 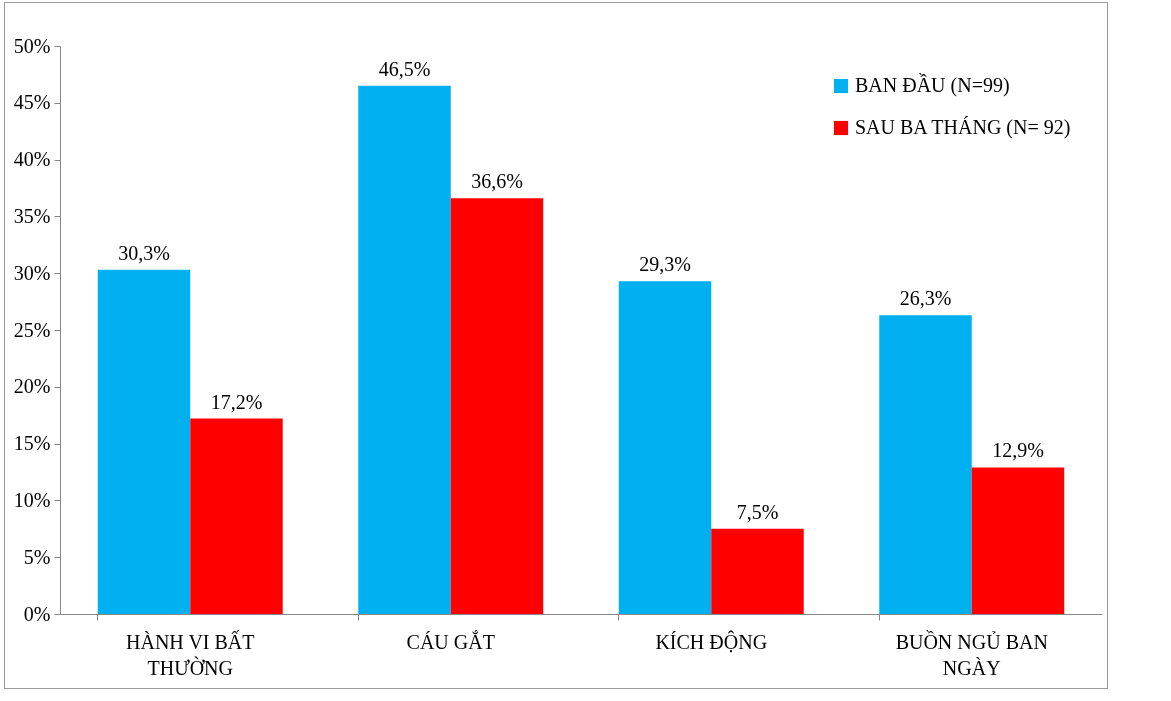 What do you see at coordinates (144, 252) in the screenshot?
I see `data-label: 30,3%` at bounding box center [144, 252].